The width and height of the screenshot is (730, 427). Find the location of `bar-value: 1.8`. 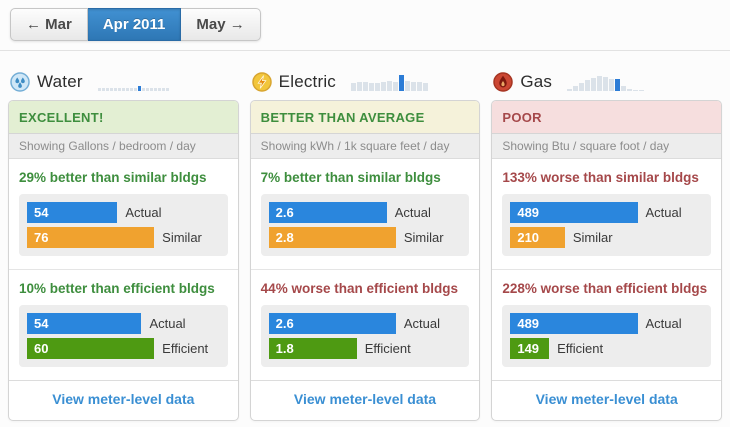

bar-value: 1.8 is located at coordinates (284, 348).